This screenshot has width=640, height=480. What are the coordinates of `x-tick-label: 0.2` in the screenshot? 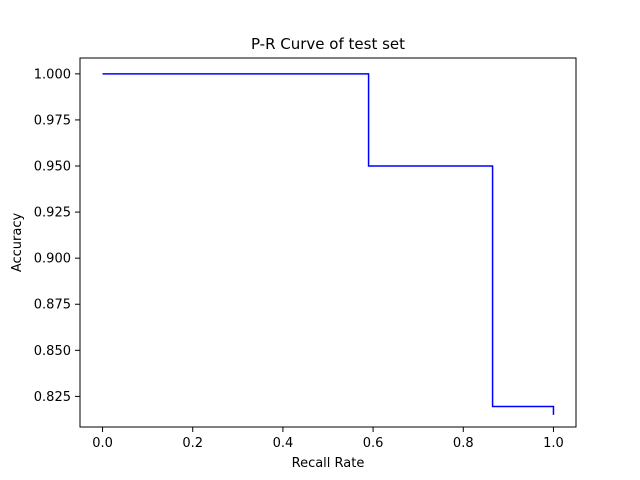 It's located at (192, 443).